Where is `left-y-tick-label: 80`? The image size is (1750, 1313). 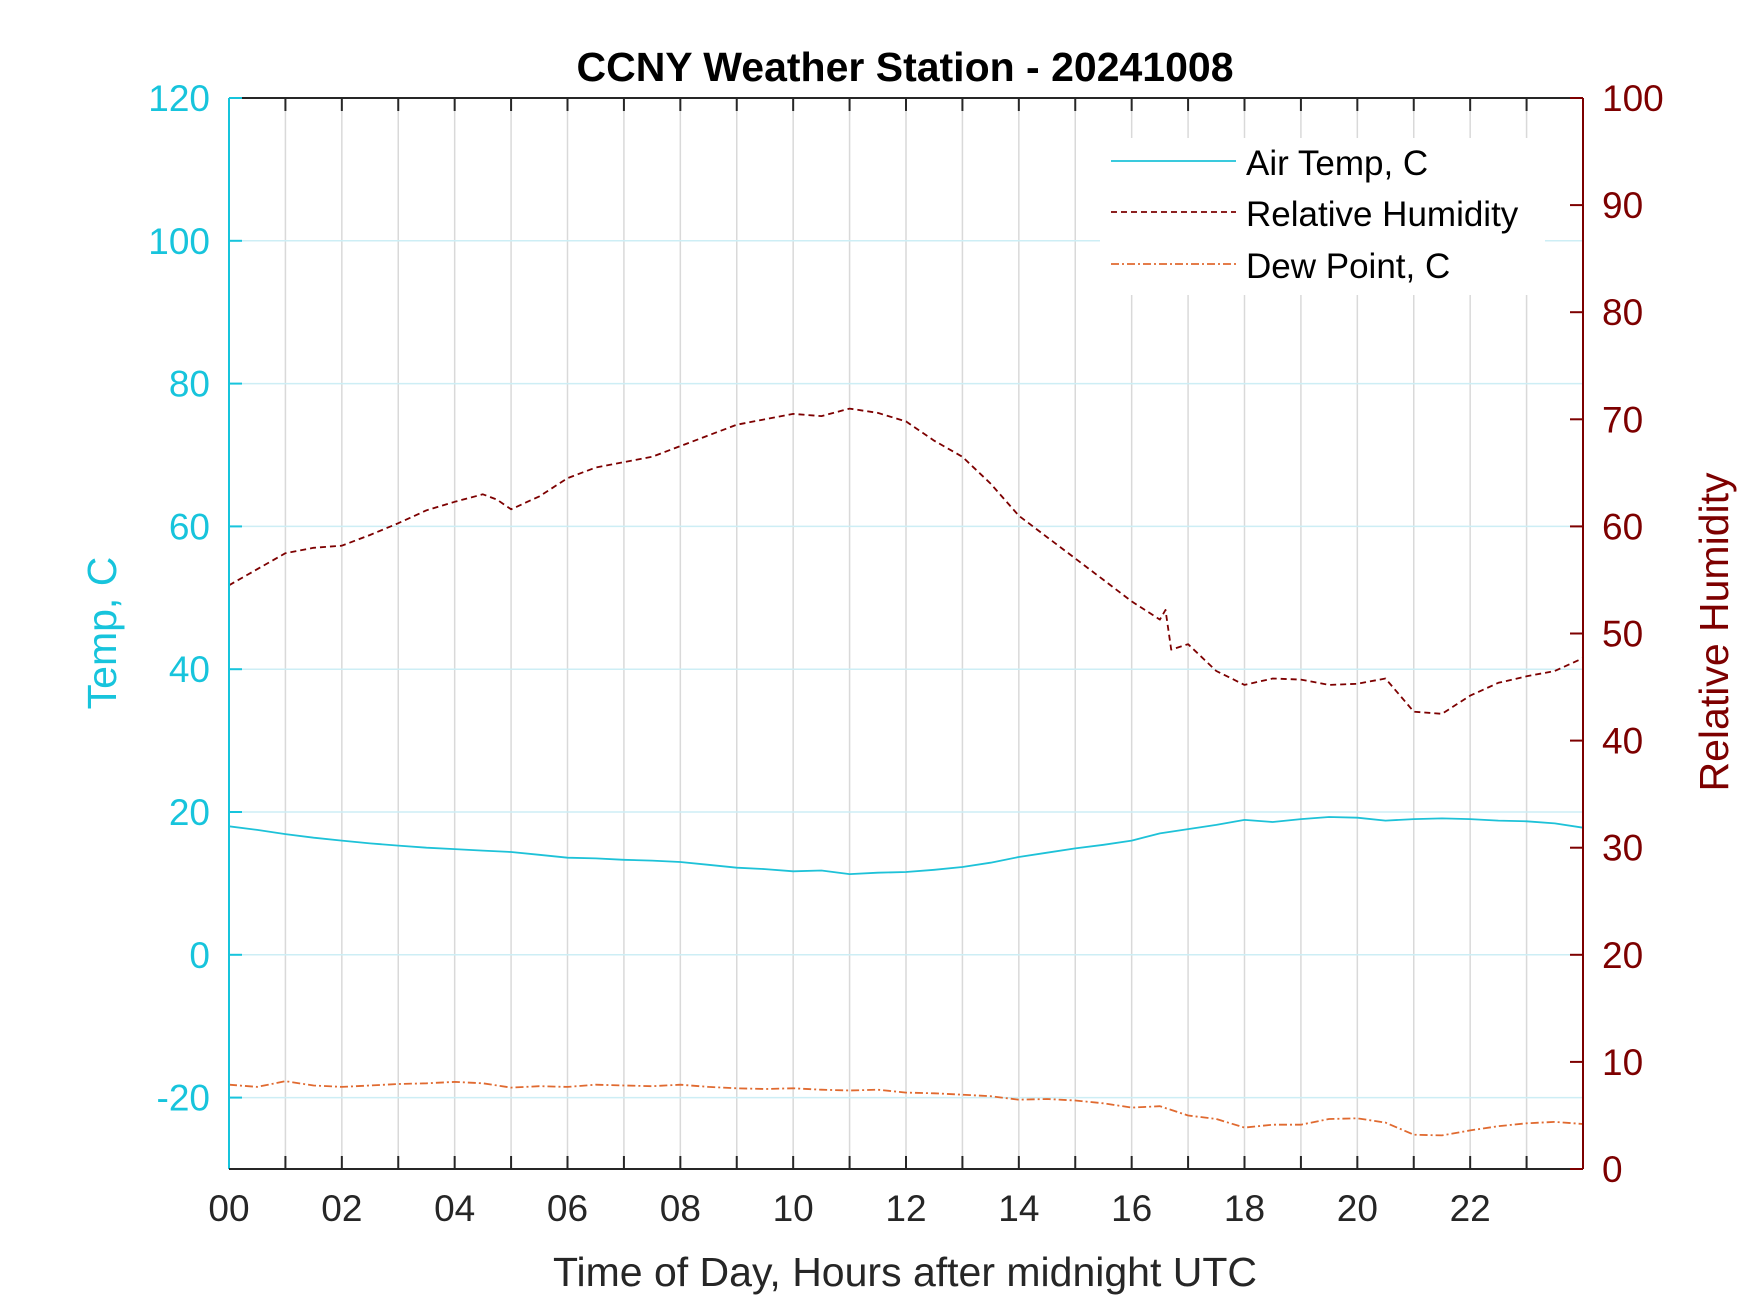
left-y-tick-label: 80 is located at coordinates (189, 384).